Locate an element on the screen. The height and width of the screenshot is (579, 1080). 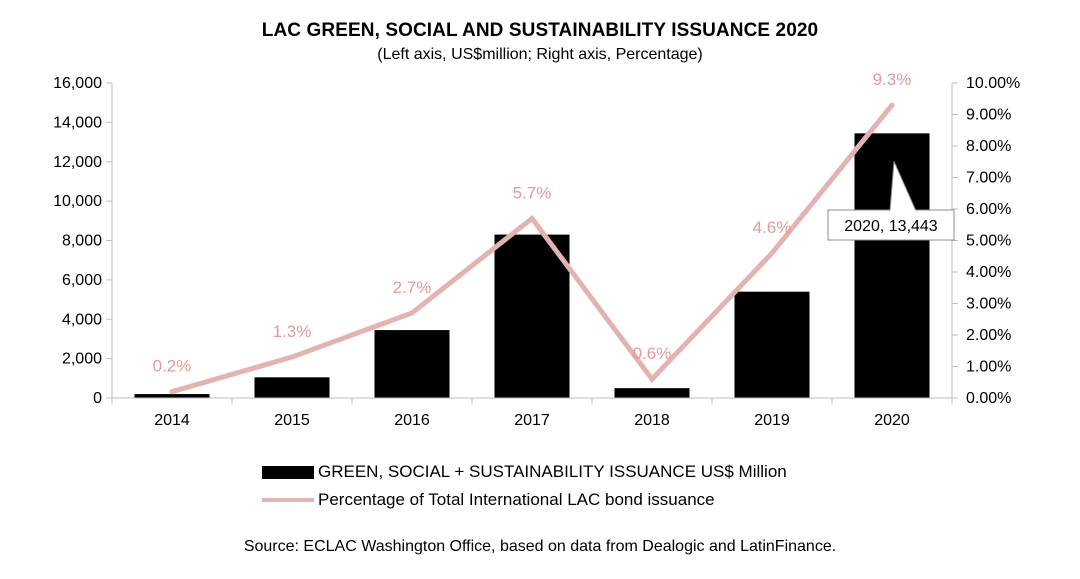
legend-line-swatch is located at coordinates (288, 500).